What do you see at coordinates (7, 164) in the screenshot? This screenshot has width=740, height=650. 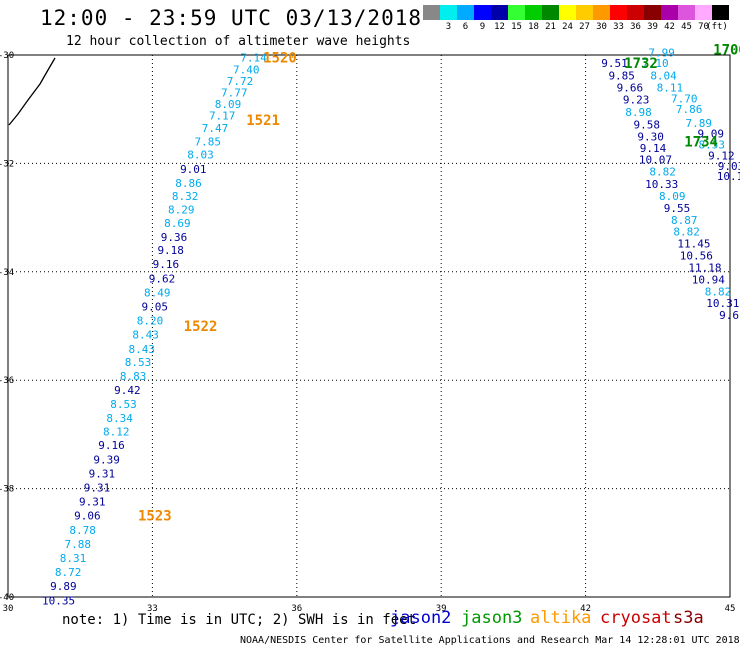 I see `y-tick-label: -32` at bounding box center [7, 164].